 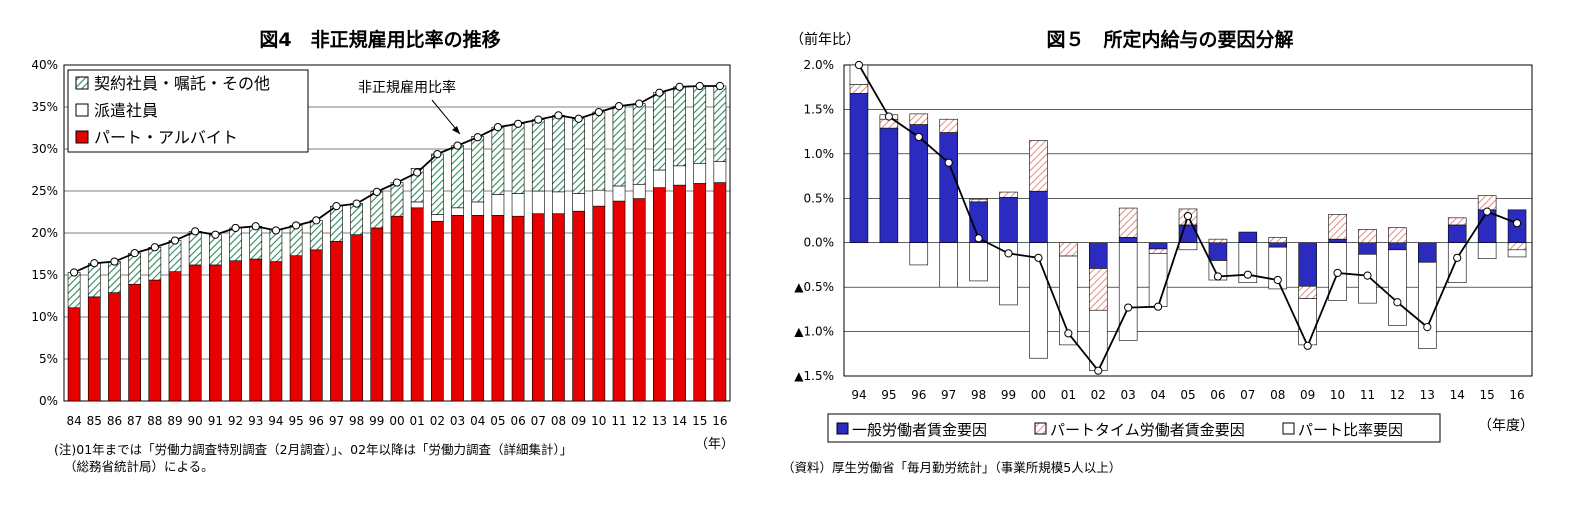 I want to click on x-tick-label: 12, so click(x=639, y=421).